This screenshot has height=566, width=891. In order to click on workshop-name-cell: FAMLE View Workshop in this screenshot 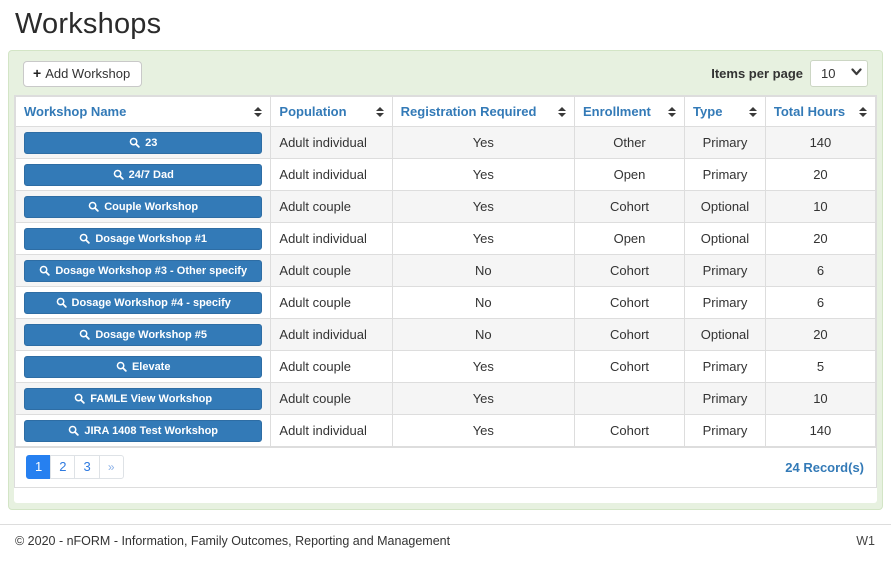, I will do `click(143, 398)`.